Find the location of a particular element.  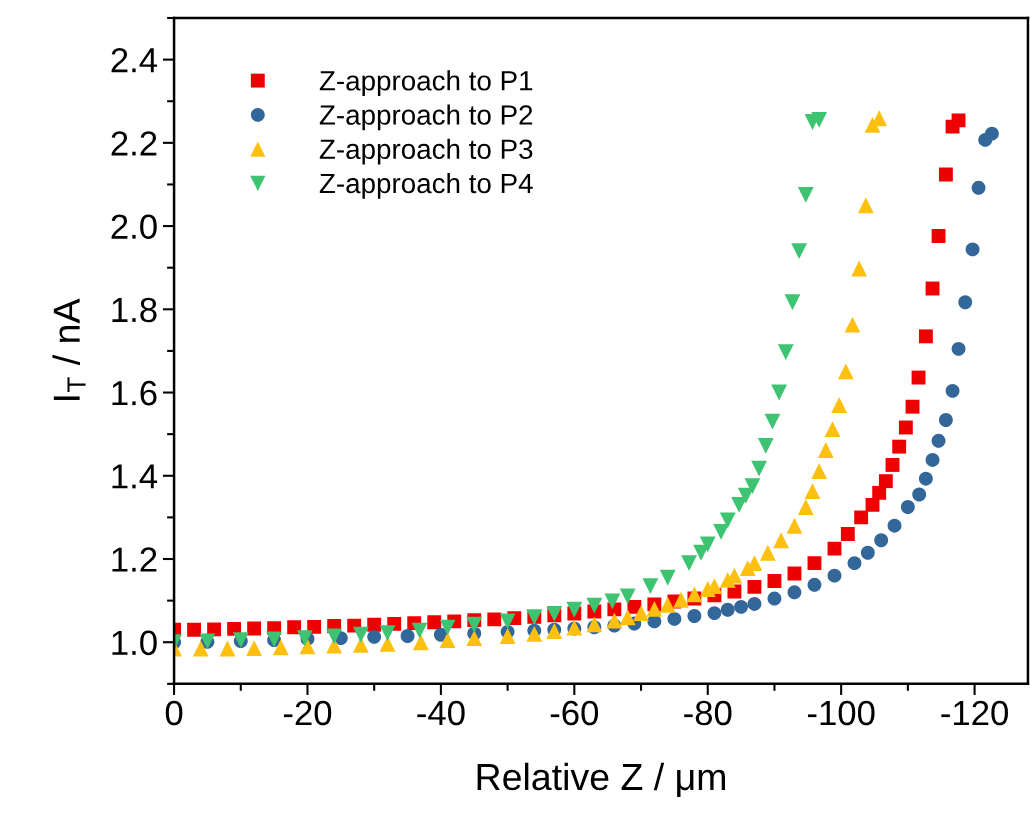

y-tick-label: 2.2 is located at coordinates (134, 143).